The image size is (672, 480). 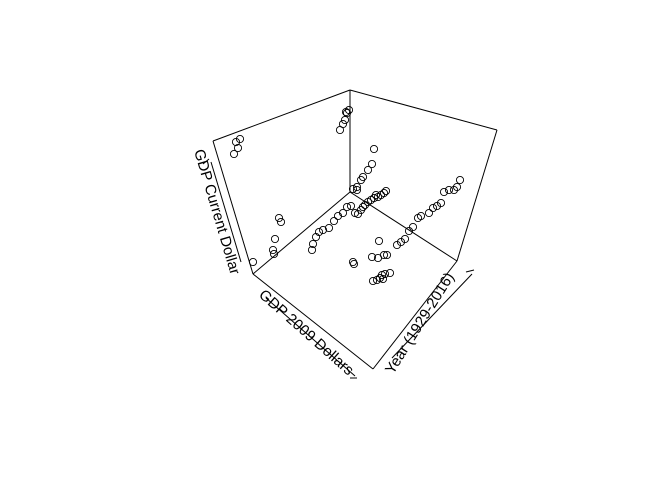 I want to click on box-edge-left, so click(x=233, y=207).